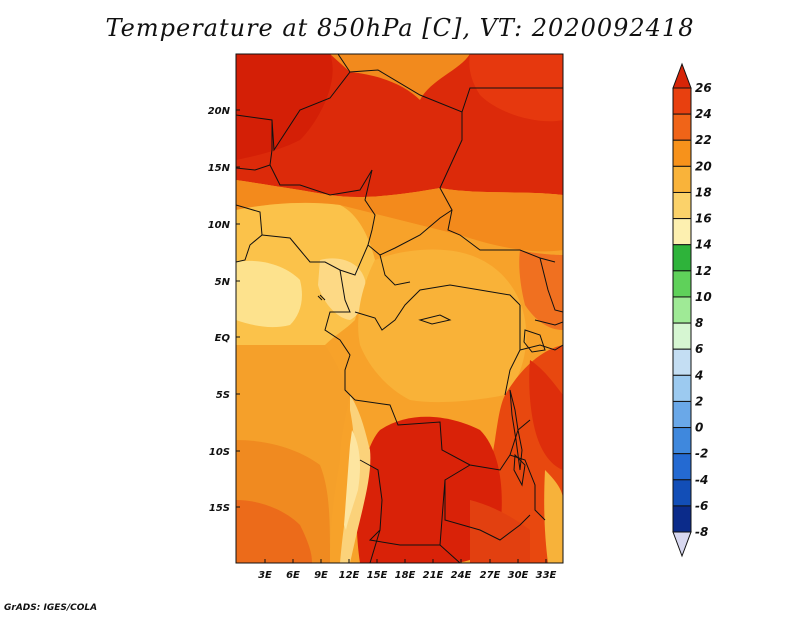  Describe the element at coordinates (321, 575) in the screenshot. I see `lon-label-9e: 9E` at that location.